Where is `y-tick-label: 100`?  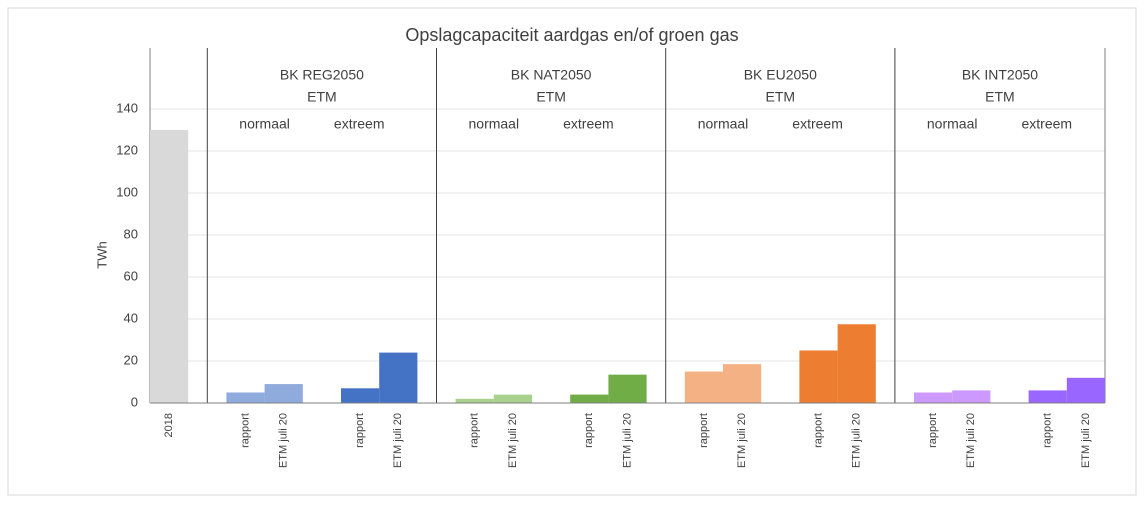
y-tick-label: 100 is located at coordinates (127, 191).